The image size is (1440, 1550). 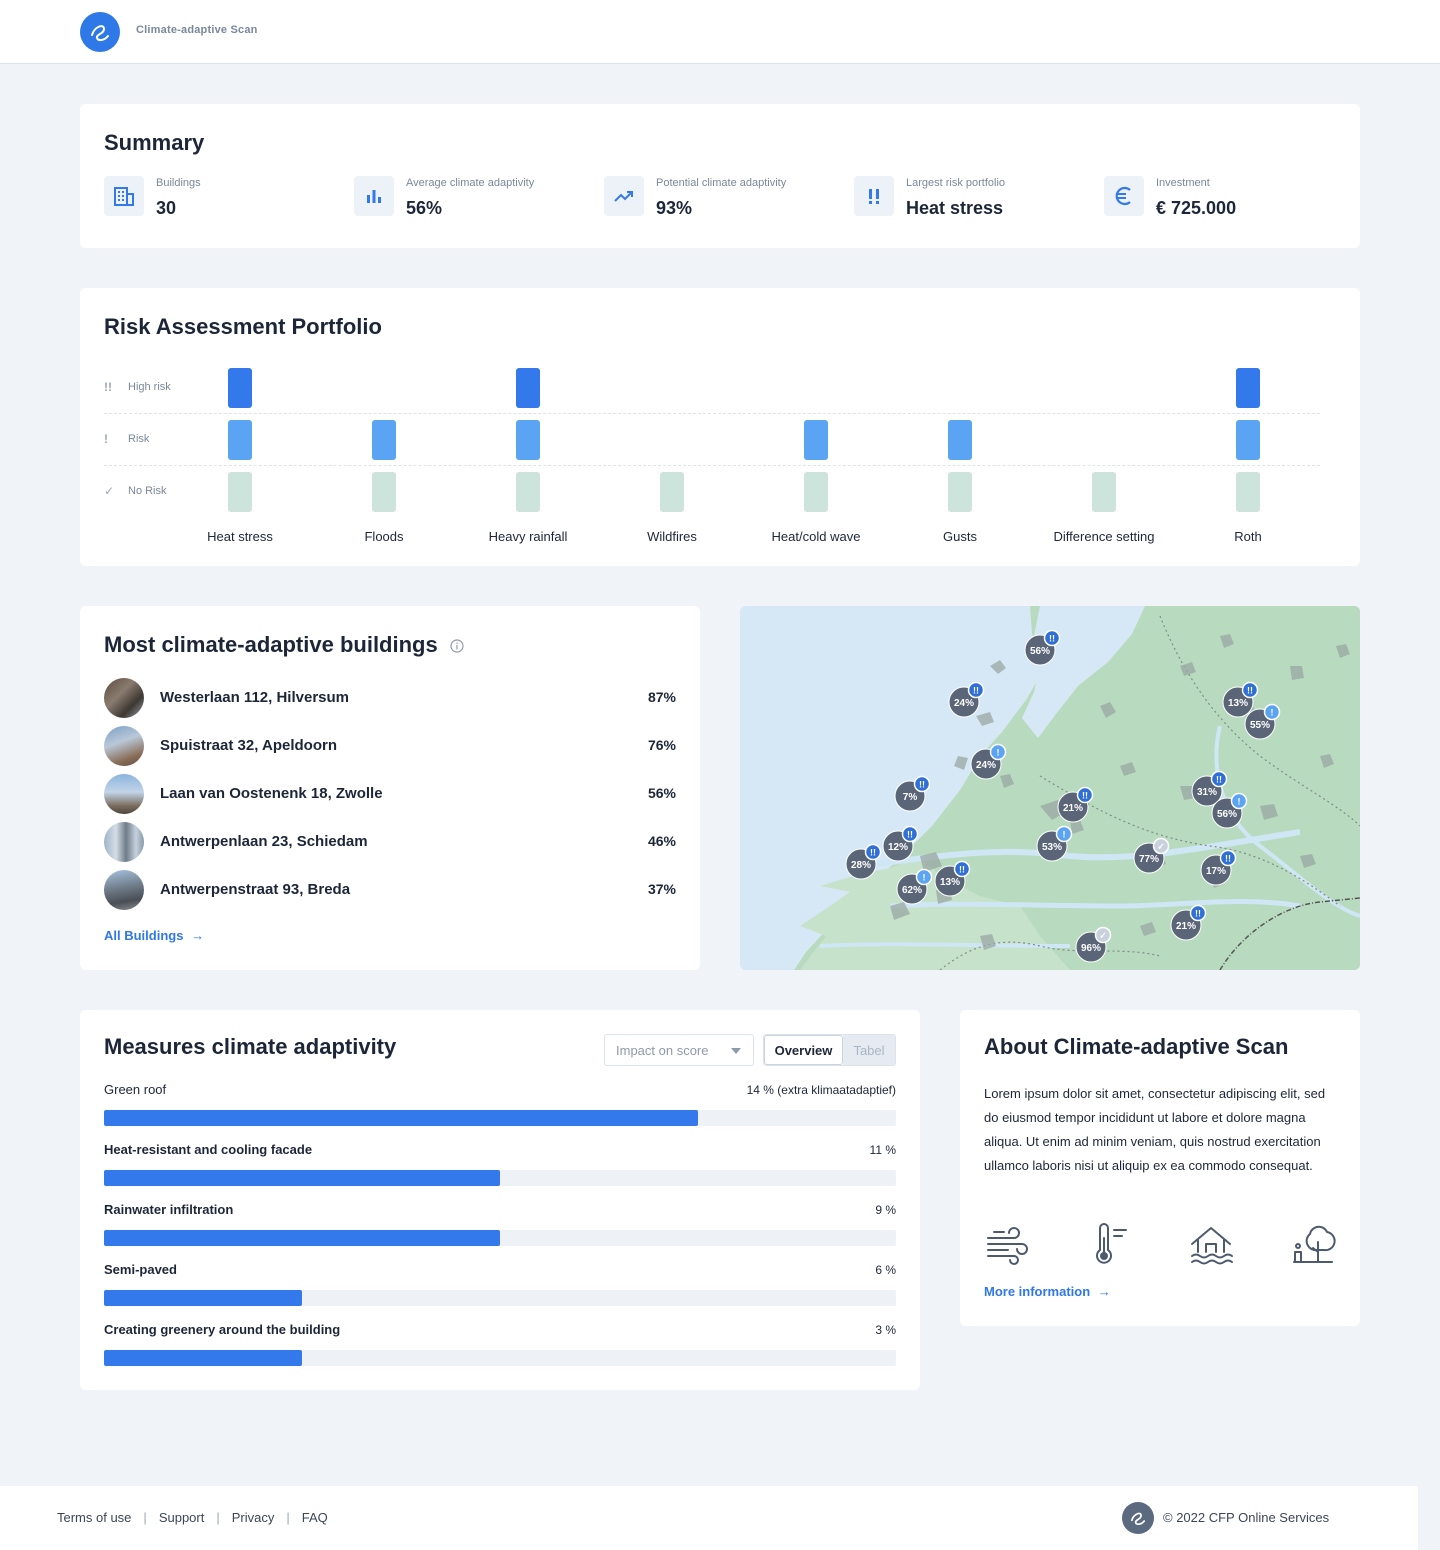 I want to click on chevron-down-icon, so click(x=736, y=1051).